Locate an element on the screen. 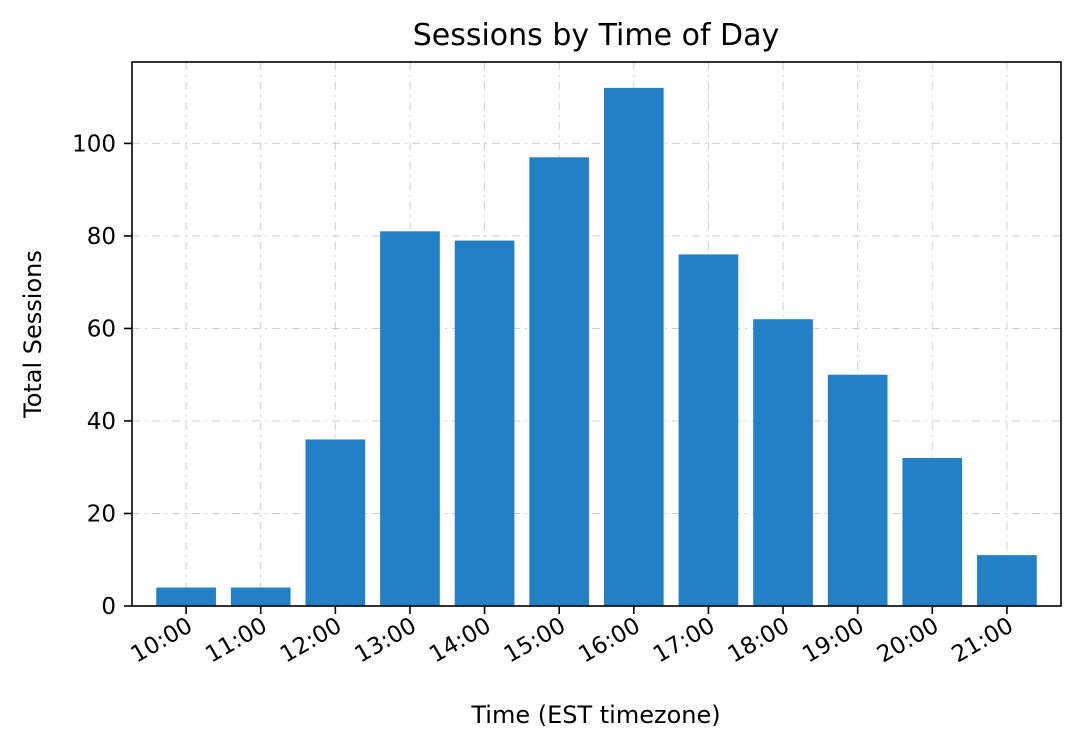 Image resolution: width=1085 pixels, height=749 pixels. x-axis-label: Time (EST timezone) is located at coordinates (595, 715).